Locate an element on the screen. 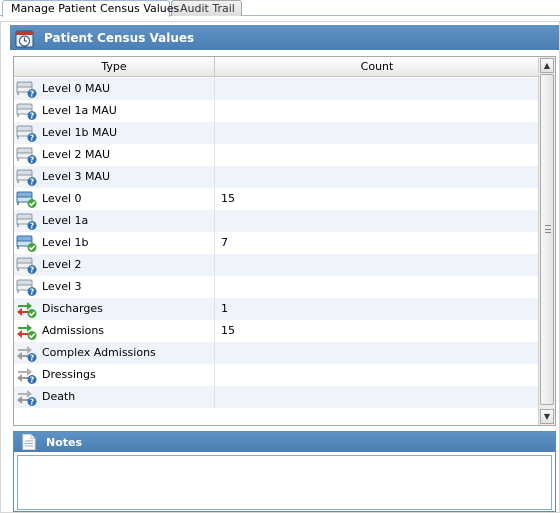 The width and height of the screenshot is (560, 513). type-label: Level 2 MAU is located at coordinates (76, 154).